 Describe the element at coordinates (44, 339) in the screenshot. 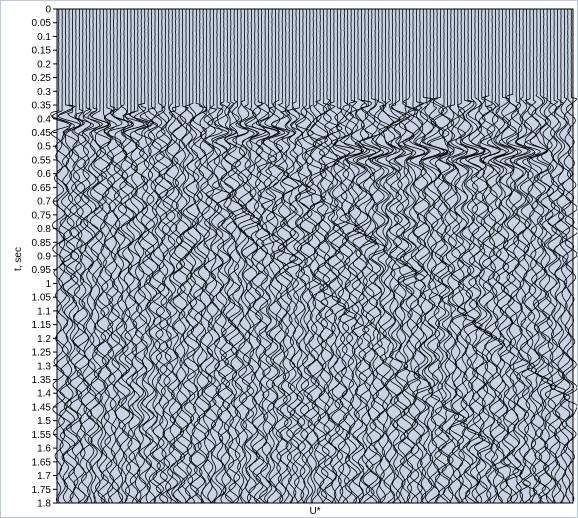

I see `y-tick-label: 1.2` at that location.